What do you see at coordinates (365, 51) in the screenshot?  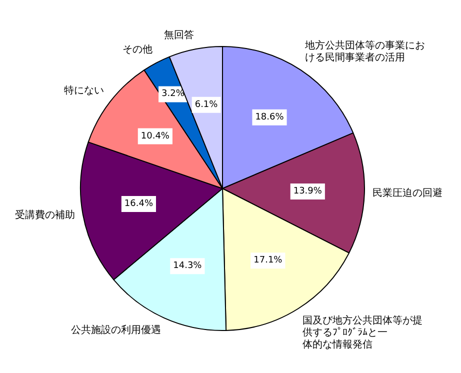 I see `slice-label: 地方公共団体等の事業における民間事業者の活用` at bounding box center [365, 51].